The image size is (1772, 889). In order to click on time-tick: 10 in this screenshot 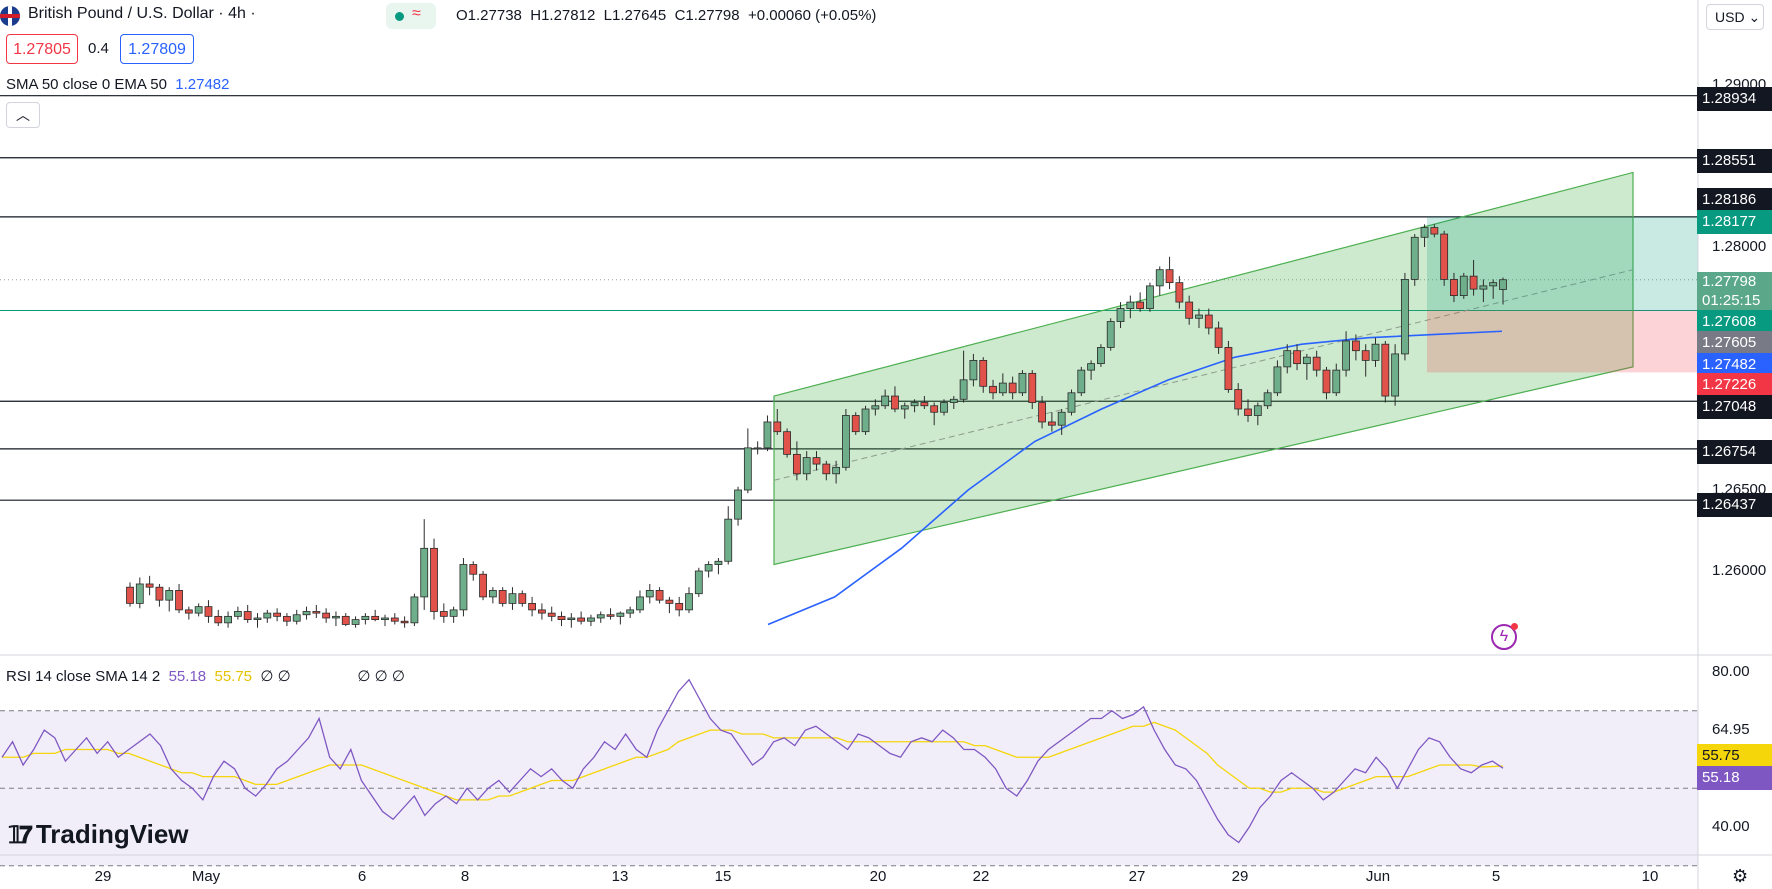, I will do `click(1650, 876)`.